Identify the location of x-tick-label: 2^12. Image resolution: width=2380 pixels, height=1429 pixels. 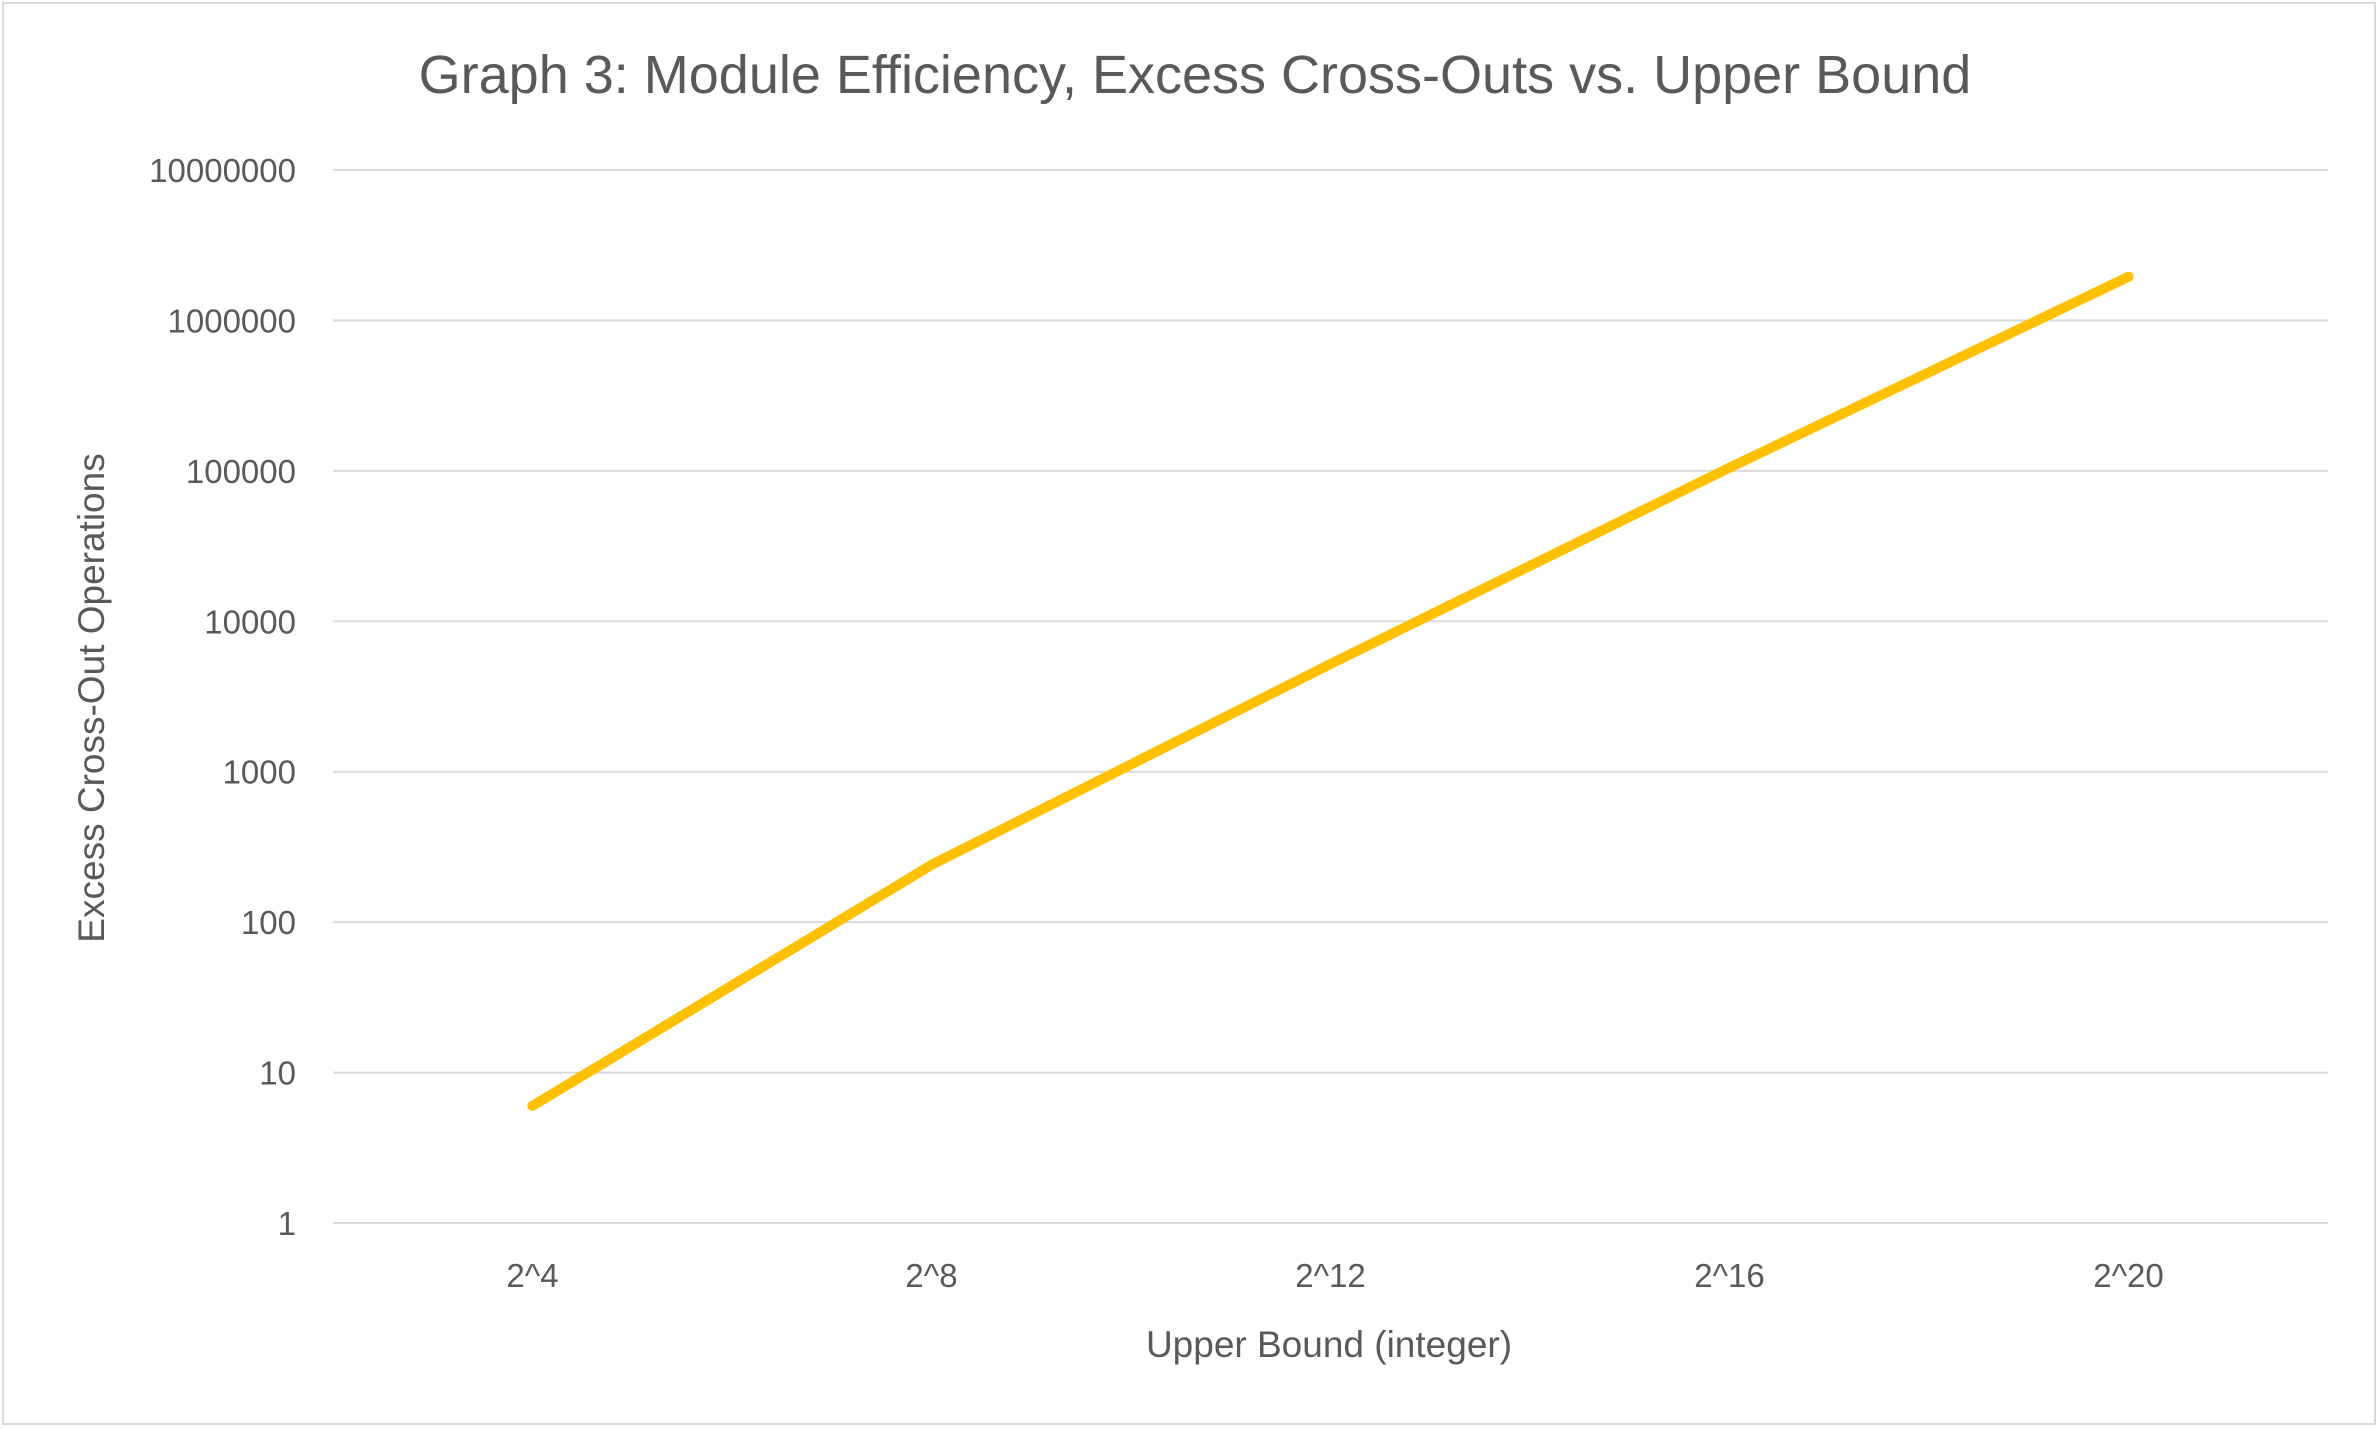
(1330, 1275).